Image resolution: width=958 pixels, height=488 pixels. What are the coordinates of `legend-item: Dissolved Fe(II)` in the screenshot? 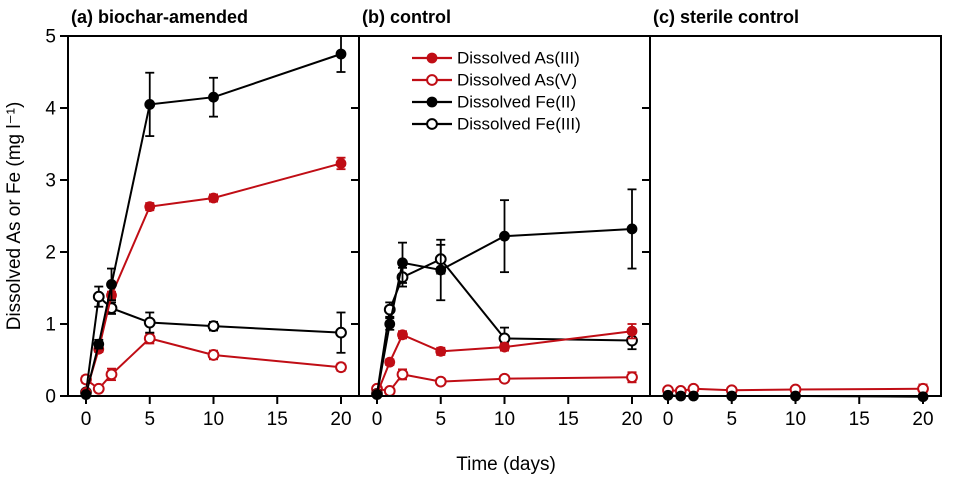 It's located at (494, 102).